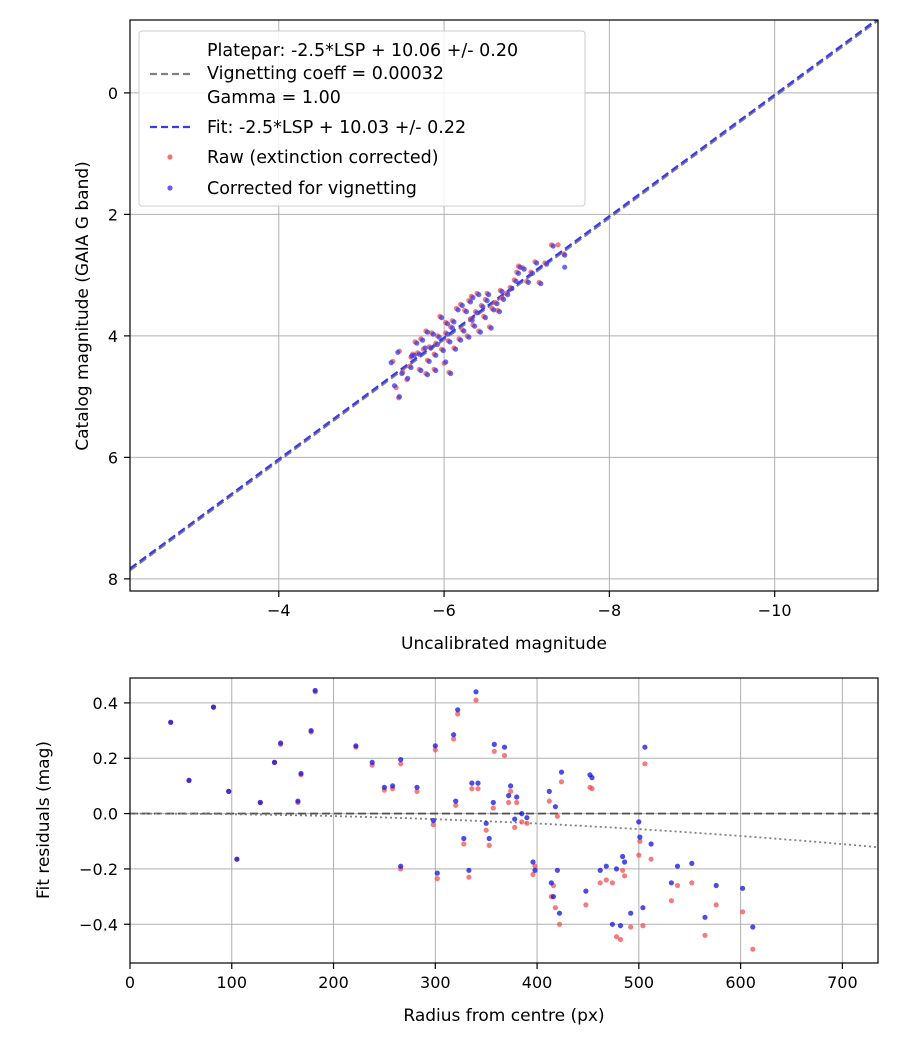  I want to click on bottom-y-axis-label: Fit residuals (mag), so click(44, 820).